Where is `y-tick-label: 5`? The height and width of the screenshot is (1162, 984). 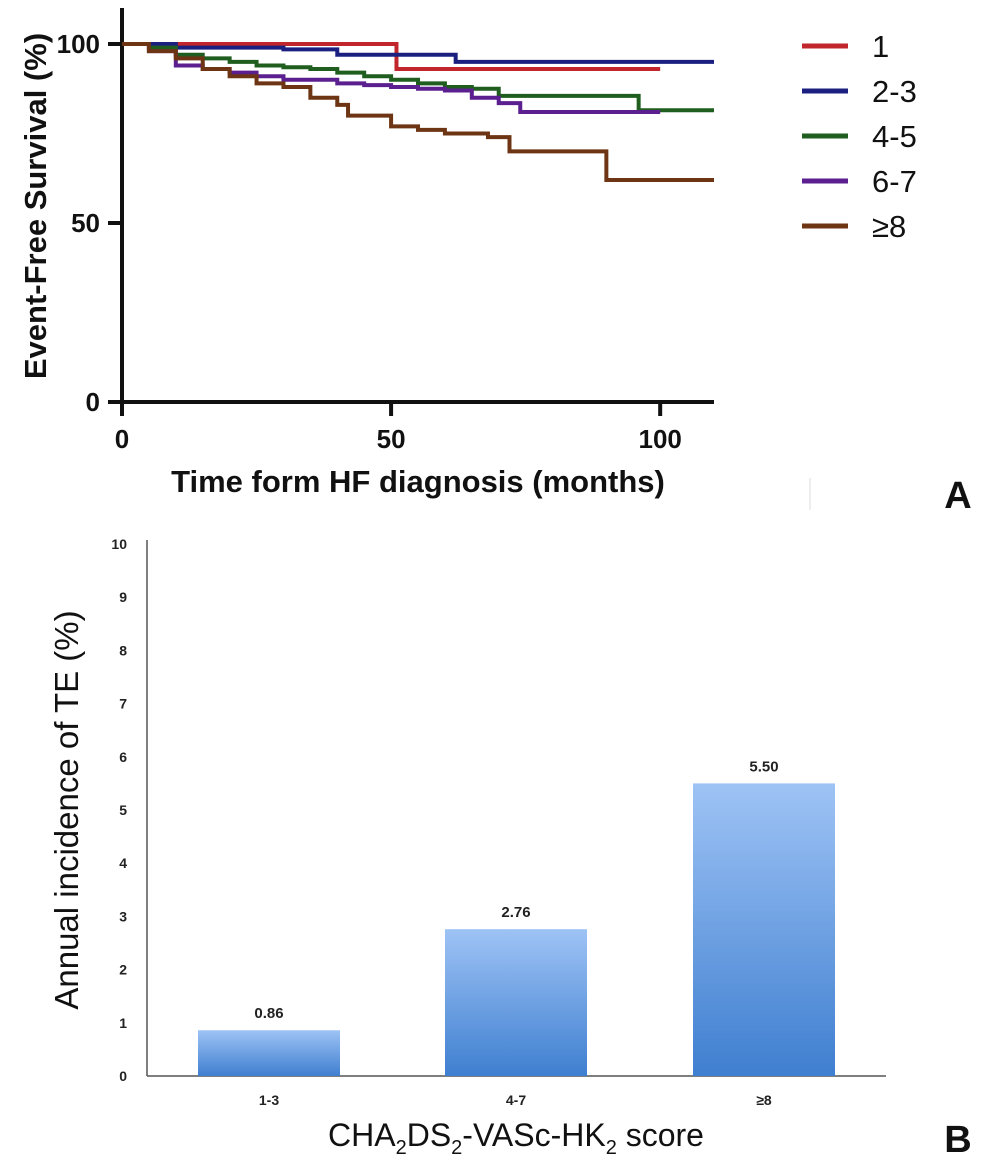
y-tick-label: 5 is located at coordinates (123, 810).